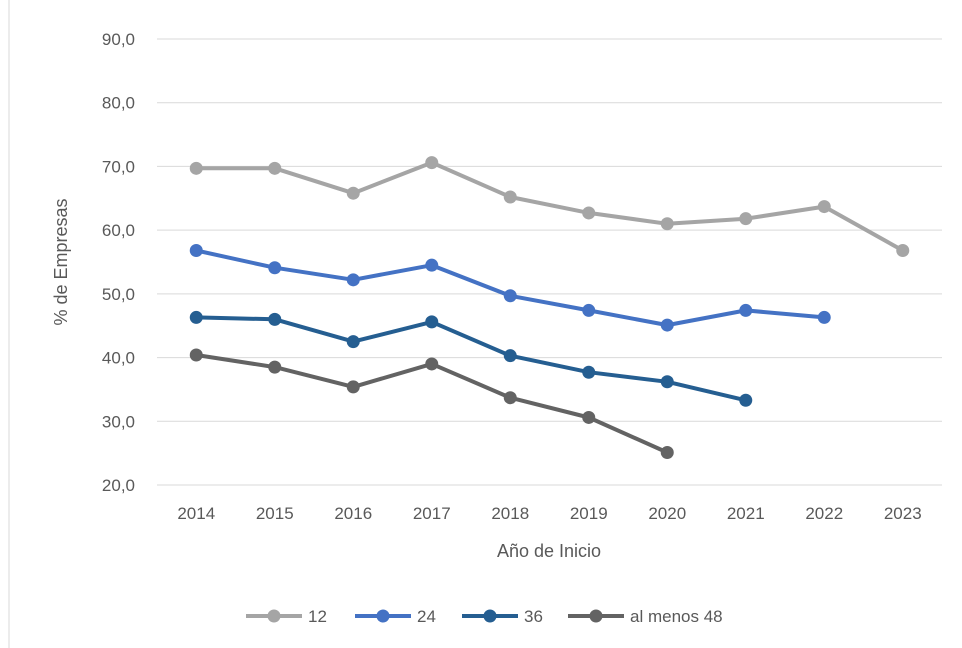 Image resolution: width=962 pixels, height=648 pixels. Describe the element at coordinates (275, 513) in the screenshot. I see `x-tick-label: 2015` at that location.